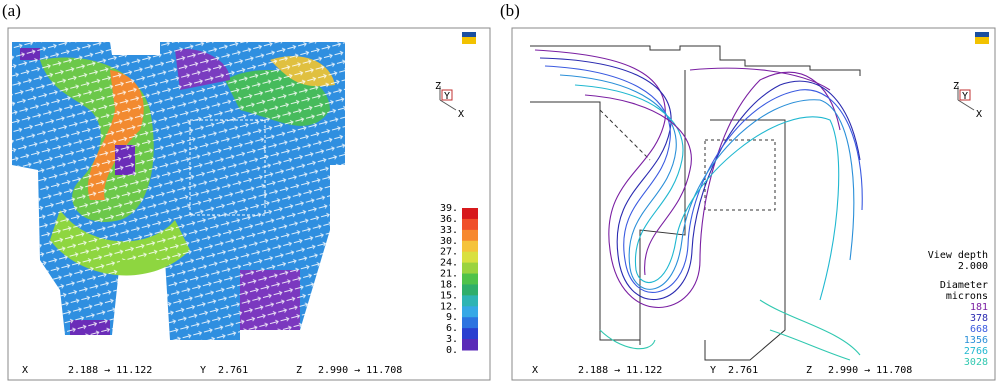 This screenshot has height=385, width=1000. I want to click on legend-title: Diameter, so click(964, 285).